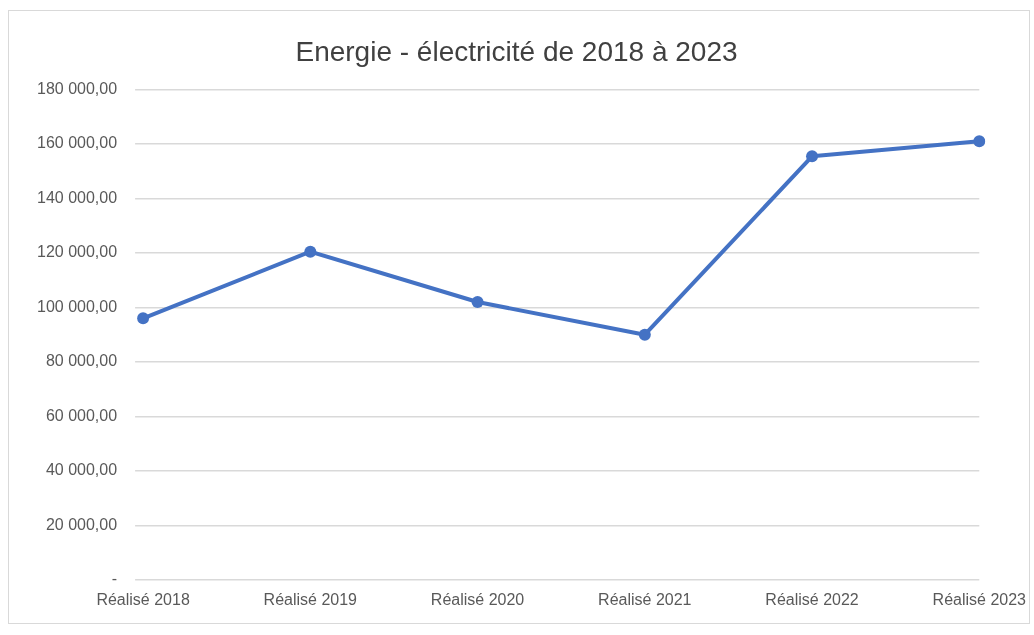 The image size is (1034, 635). What do you see at coordinates (81, 361) in the screenshot?
I see `y-tick-label: 80 000,00` at bounding box center [81, 361].